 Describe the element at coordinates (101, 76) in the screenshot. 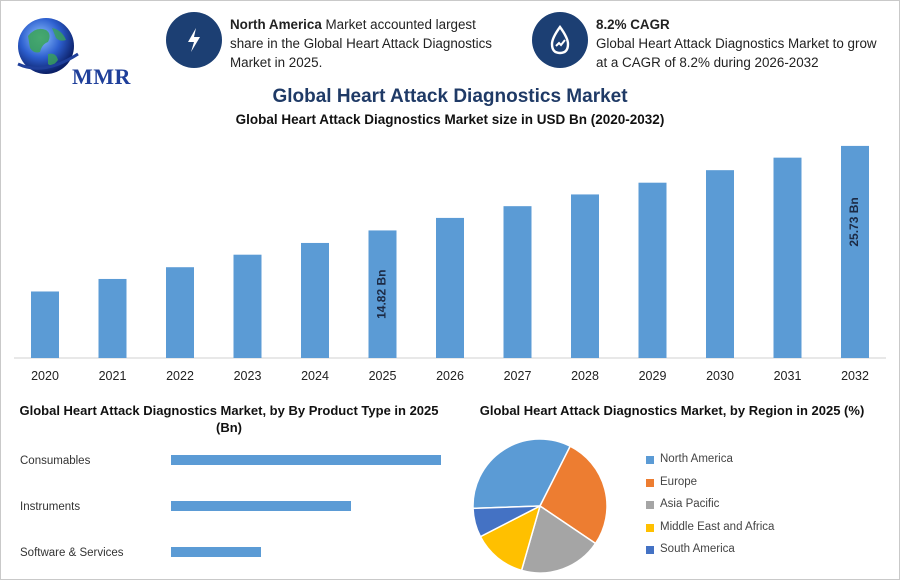

I see `logo-text: MMR` at that location.